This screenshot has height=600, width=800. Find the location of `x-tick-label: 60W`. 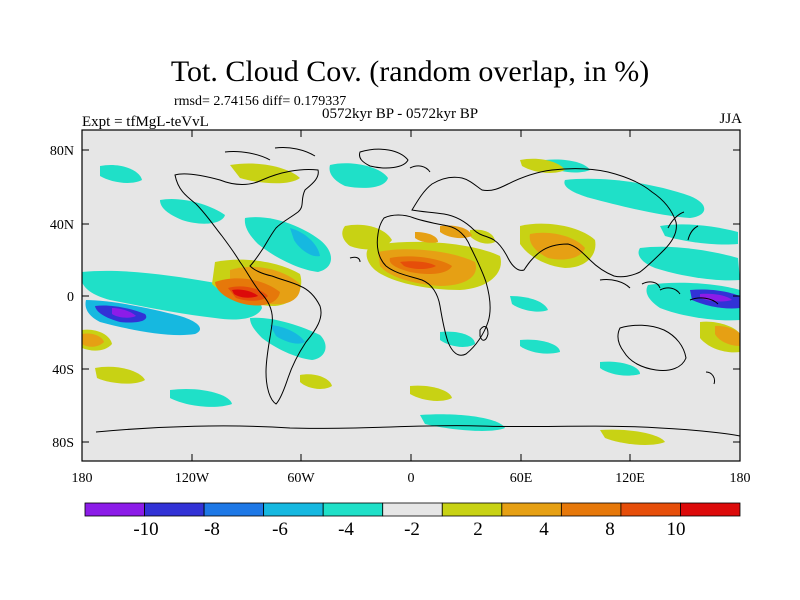

x-tick-label: 60W is located at coordinates (301, 478).